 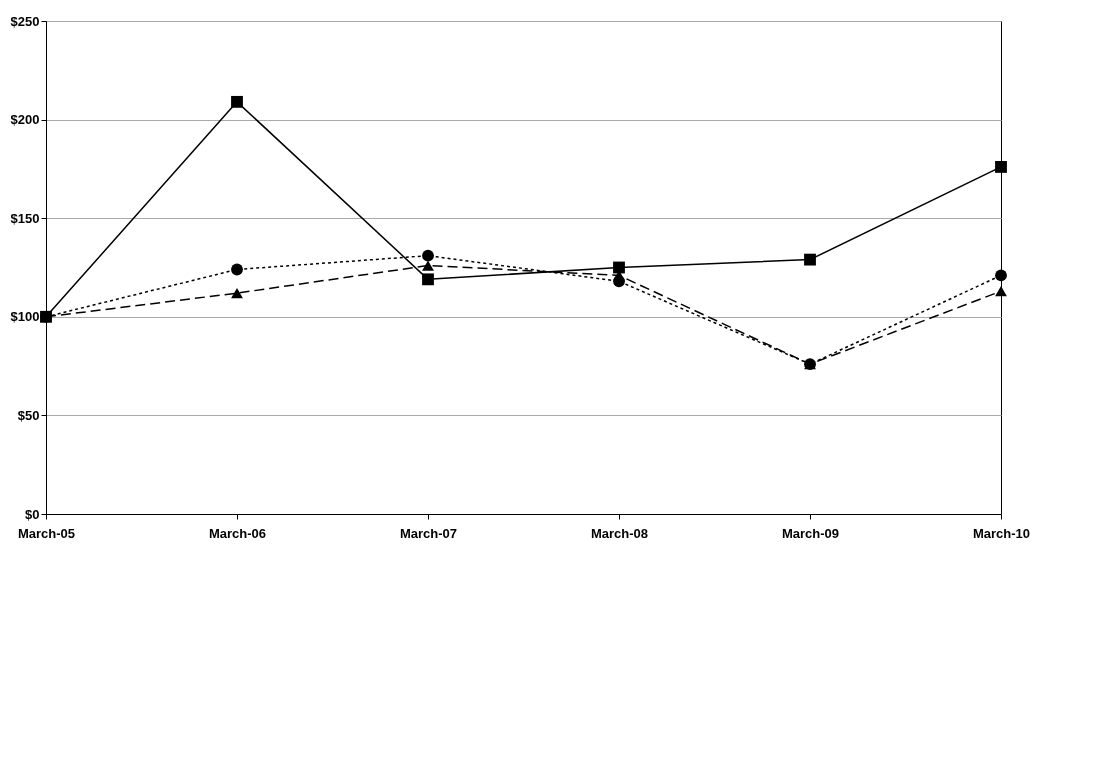 What do you see at coordinates (28, 415) in the screenshot?
I see `y-tick-label: $50` at bounding box center [28, 415].